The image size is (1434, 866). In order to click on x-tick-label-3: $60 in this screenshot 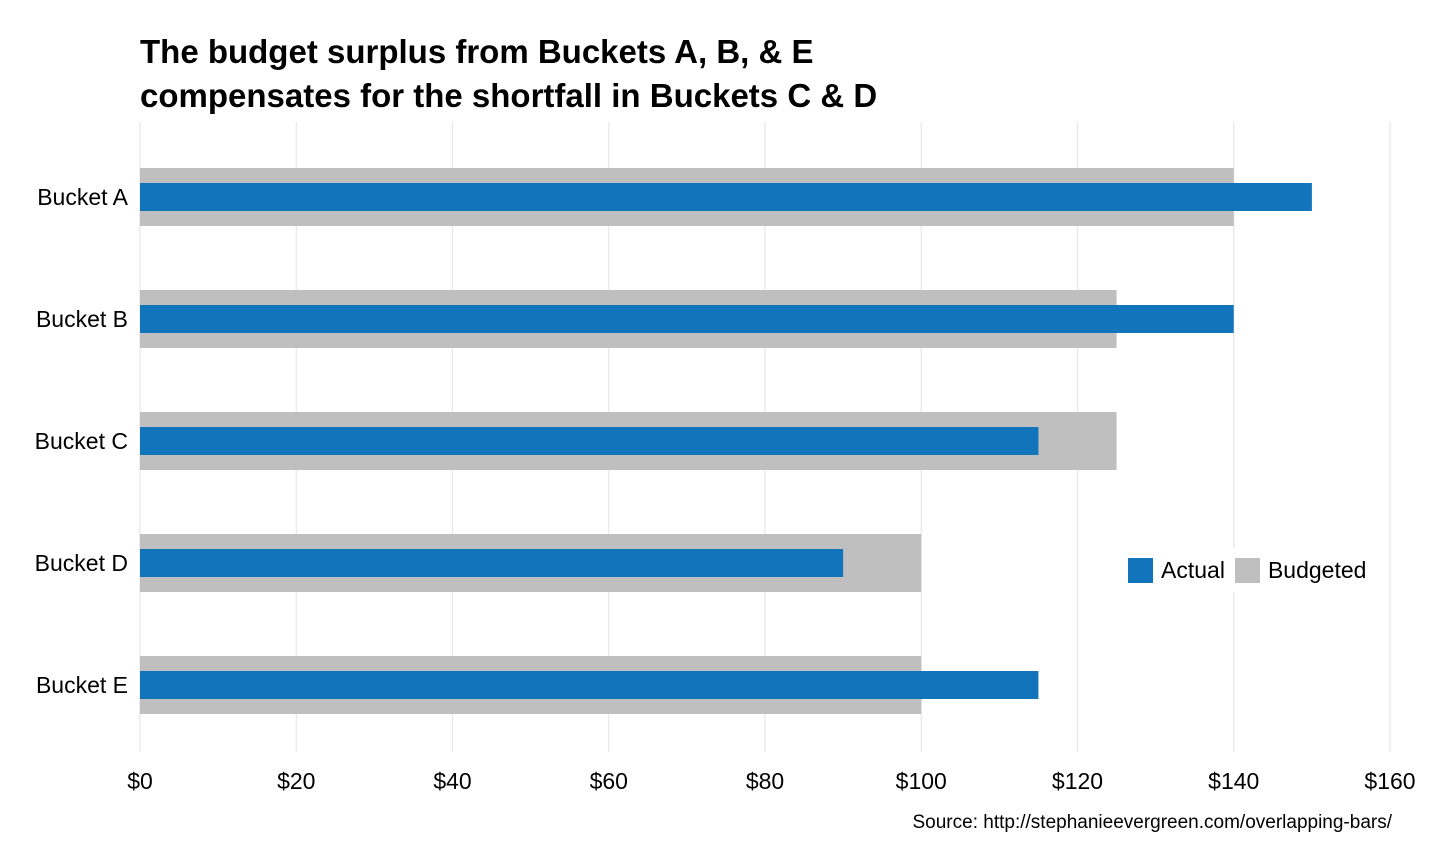, I will do `click(609, 781)`.